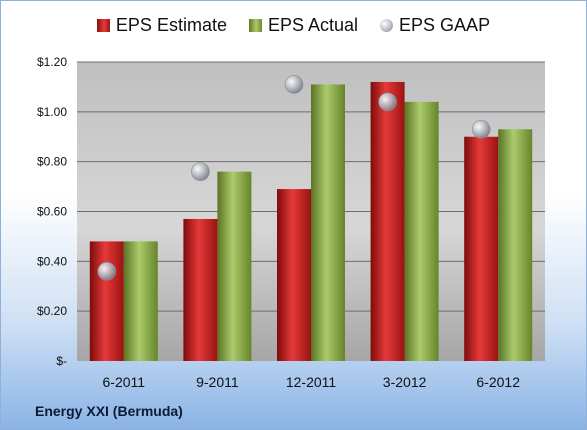 The width and height of the screenshot is (587, 430). Describe the element at coordinates (217, 382) in the screenshot. I see `x-tick-label: 9-2011` at that location.